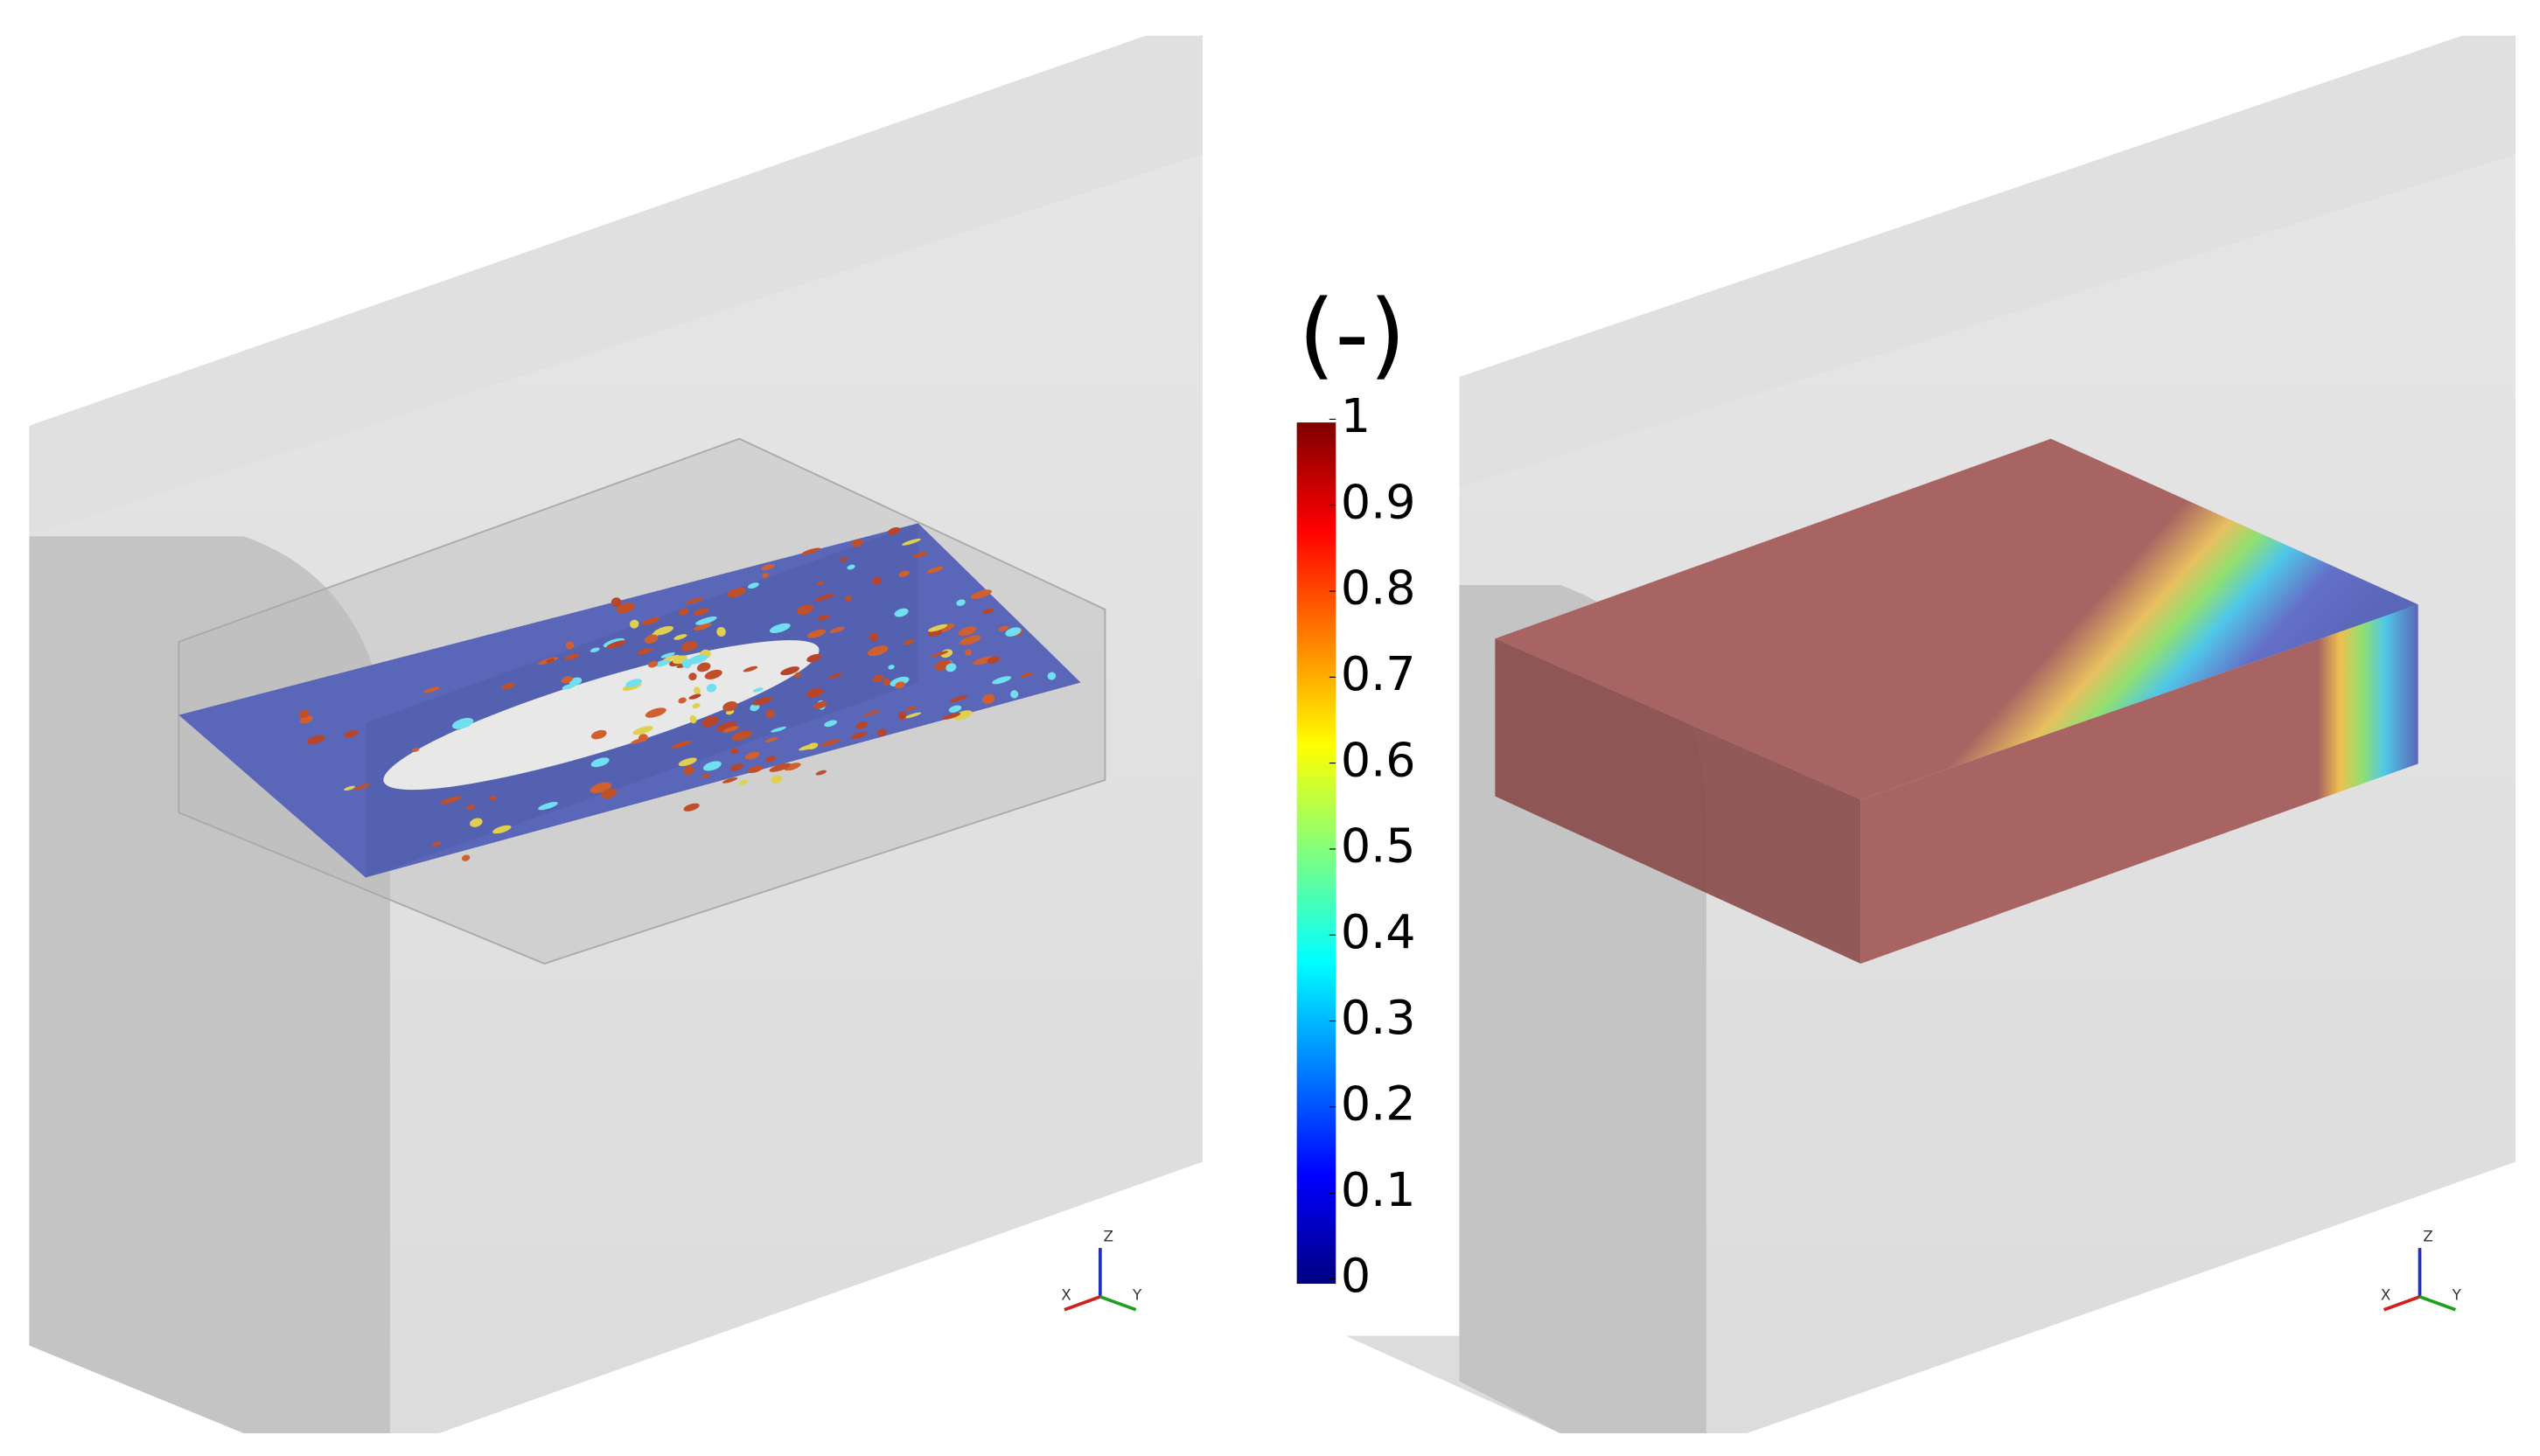  What do you see at coordinates (1118, 1303) in the screenshot?
I see `triad-y` at bounding box center [1118, 1303].